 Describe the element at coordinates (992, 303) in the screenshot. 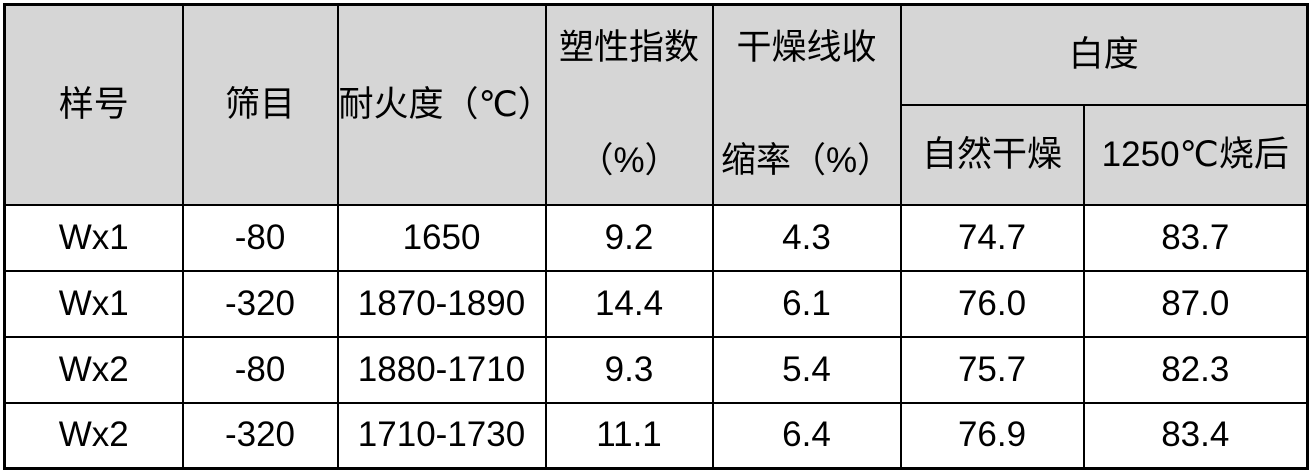

I see `cell-whiteness-natural: 76.0` at that location.